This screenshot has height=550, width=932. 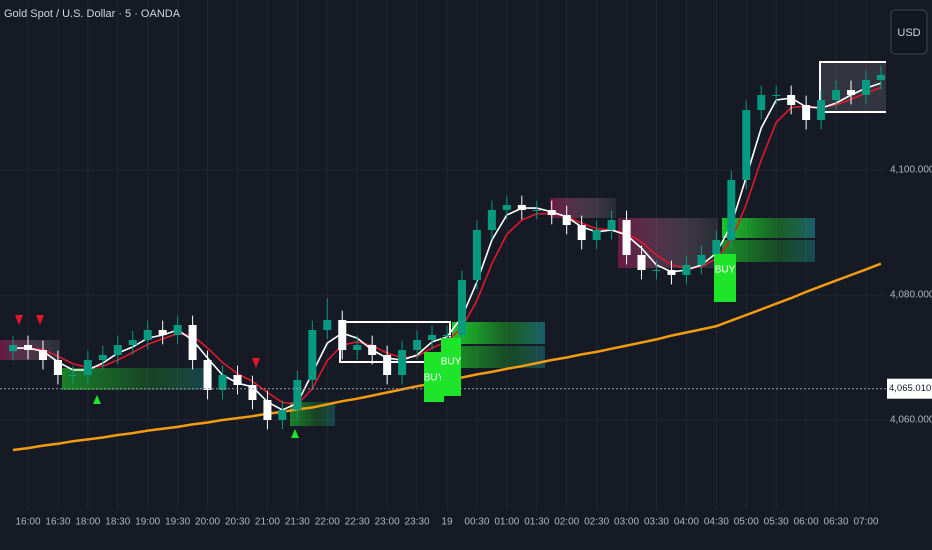 I want to click on x-tick-label: 18:00, so click(x=87, y=522).